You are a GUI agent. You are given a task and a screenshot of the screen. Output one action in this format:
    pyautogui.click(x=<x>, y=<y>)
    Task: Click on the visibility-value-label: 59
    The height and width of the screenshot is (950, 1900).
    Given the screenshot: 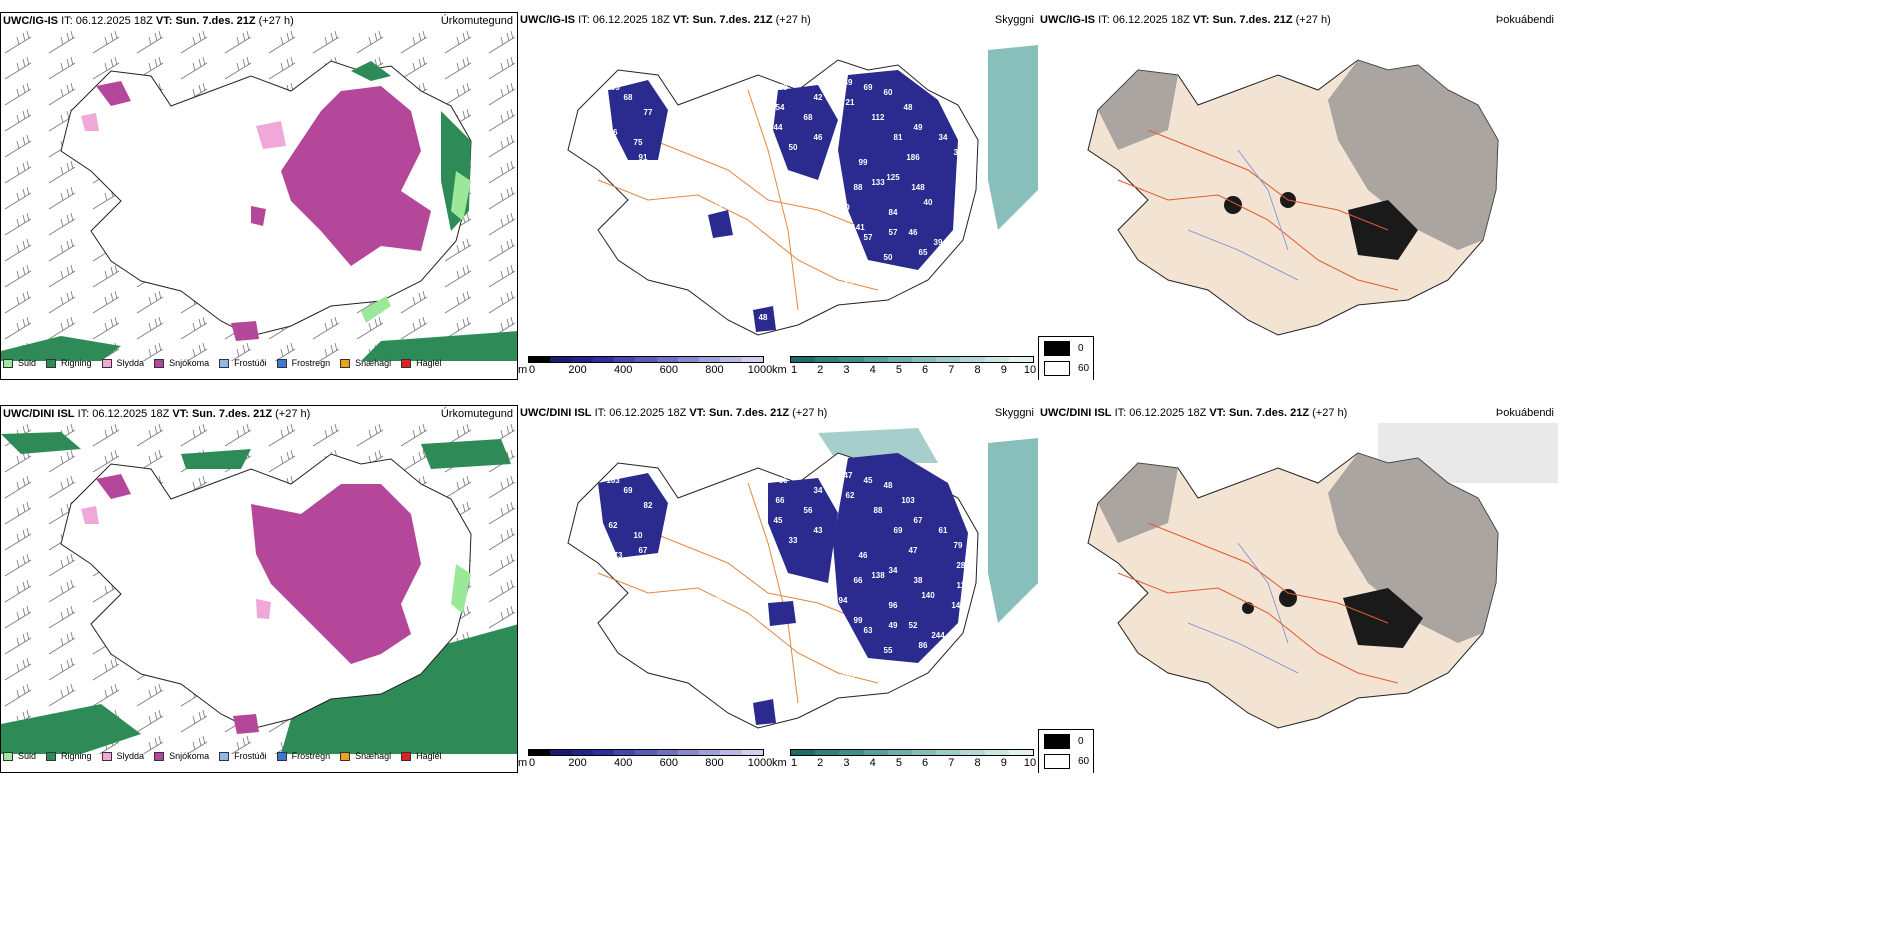 What is the action you would take?
    pyautogui.click(x=783, y=87)
    